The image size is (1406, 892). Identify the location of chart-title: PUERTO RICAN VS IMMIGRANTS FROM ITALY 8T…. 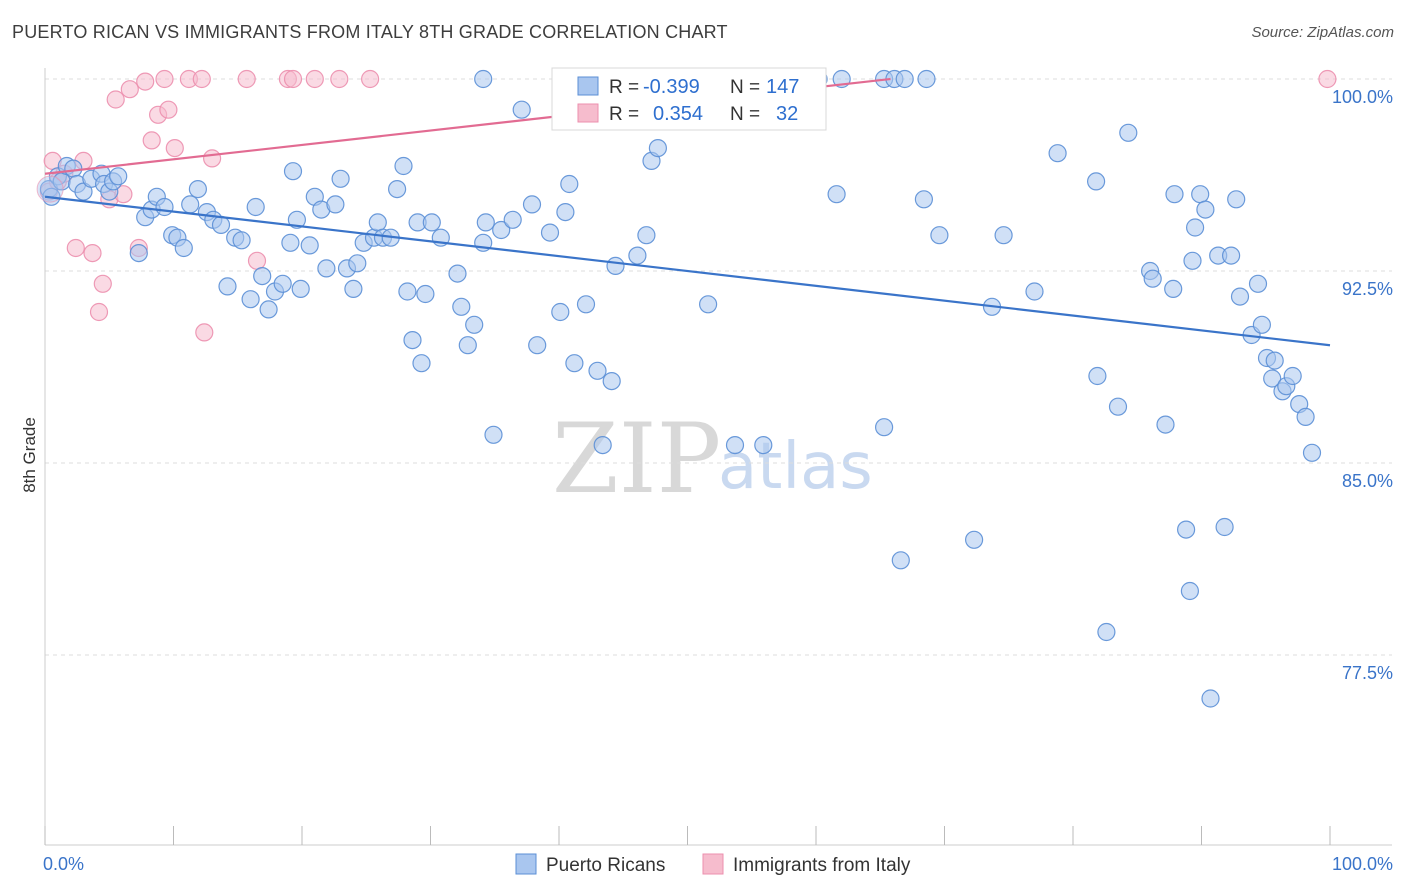
(370, 32).